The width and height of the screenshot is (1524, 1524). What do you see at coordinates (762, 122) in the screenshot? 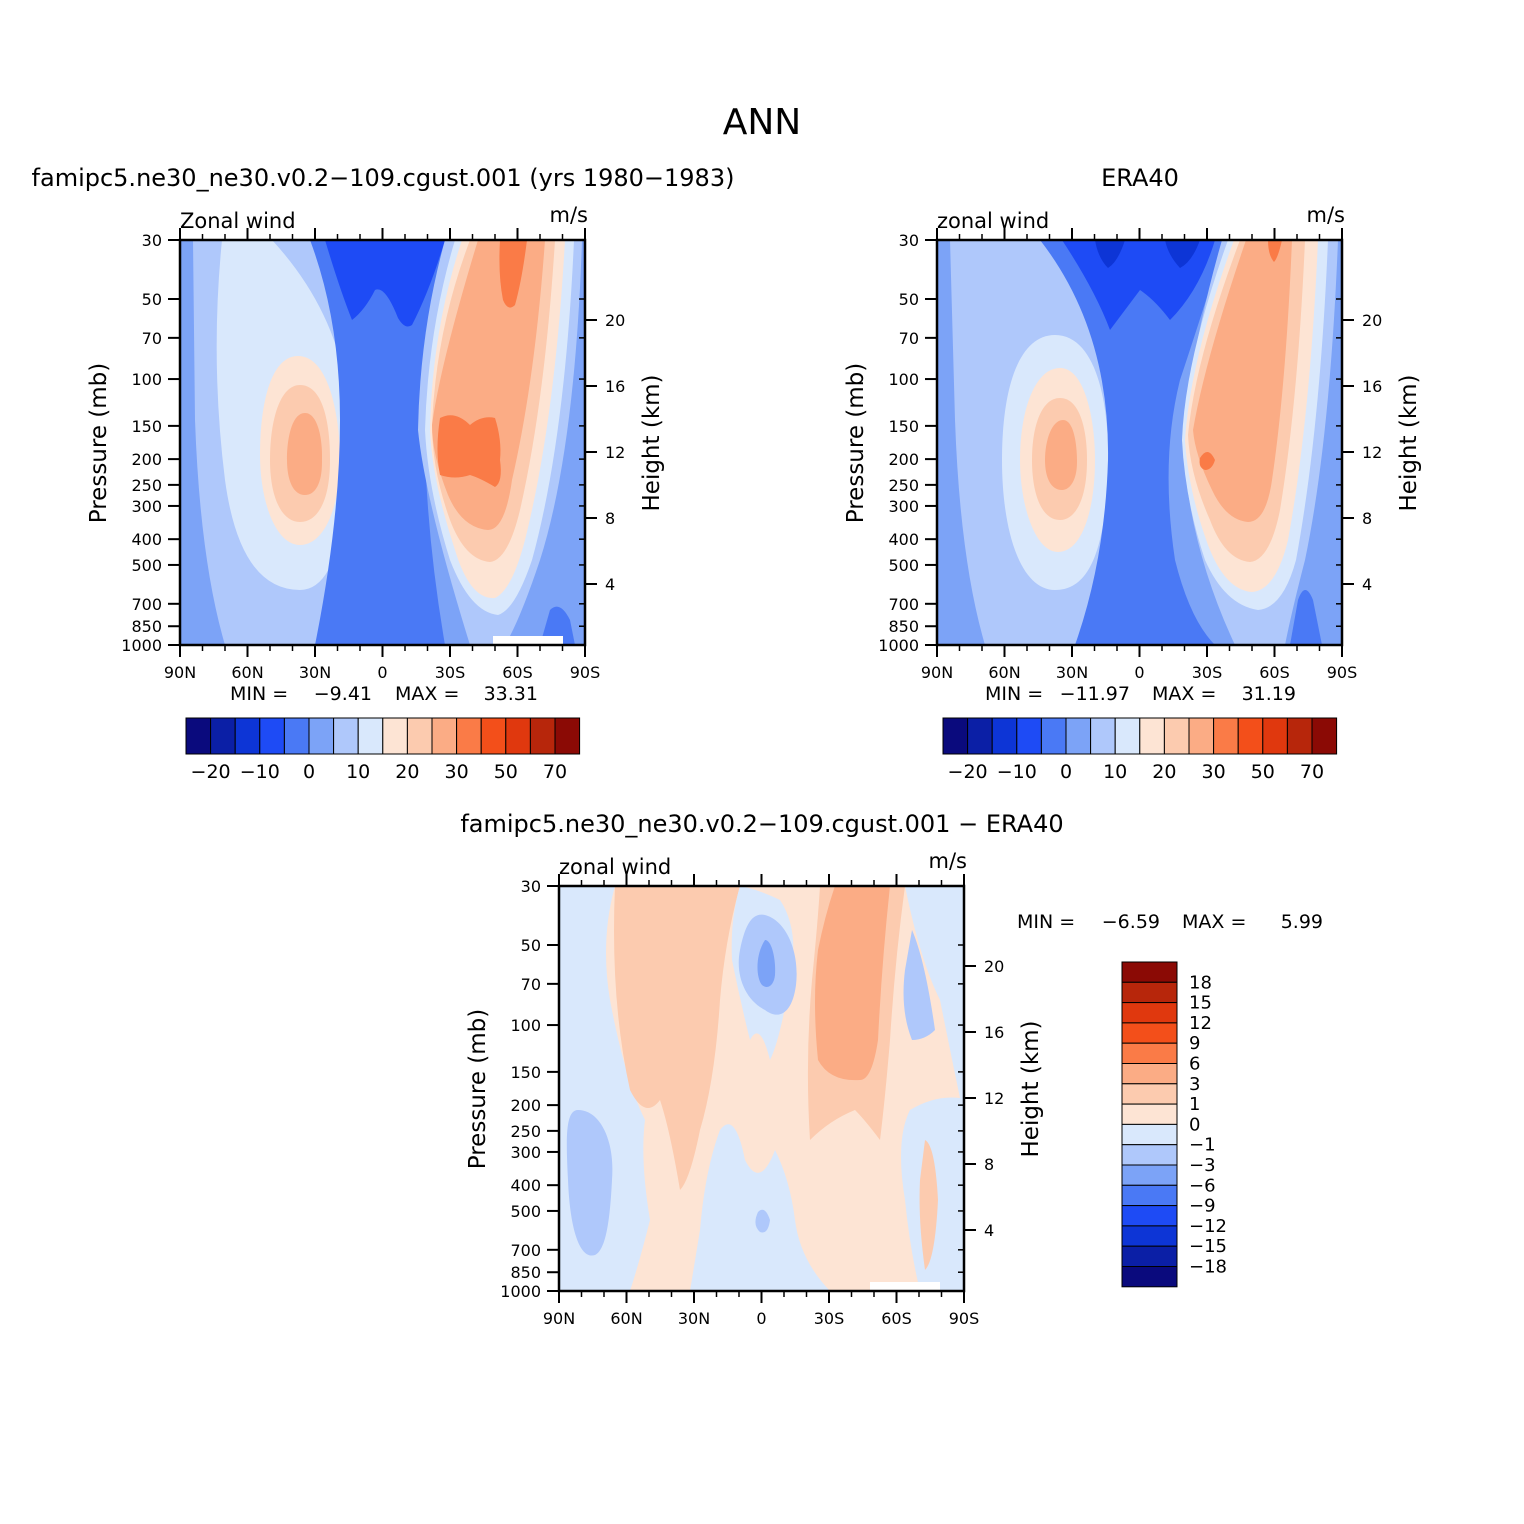
I see `main-title: ANN` at bounding box center [762, 122].